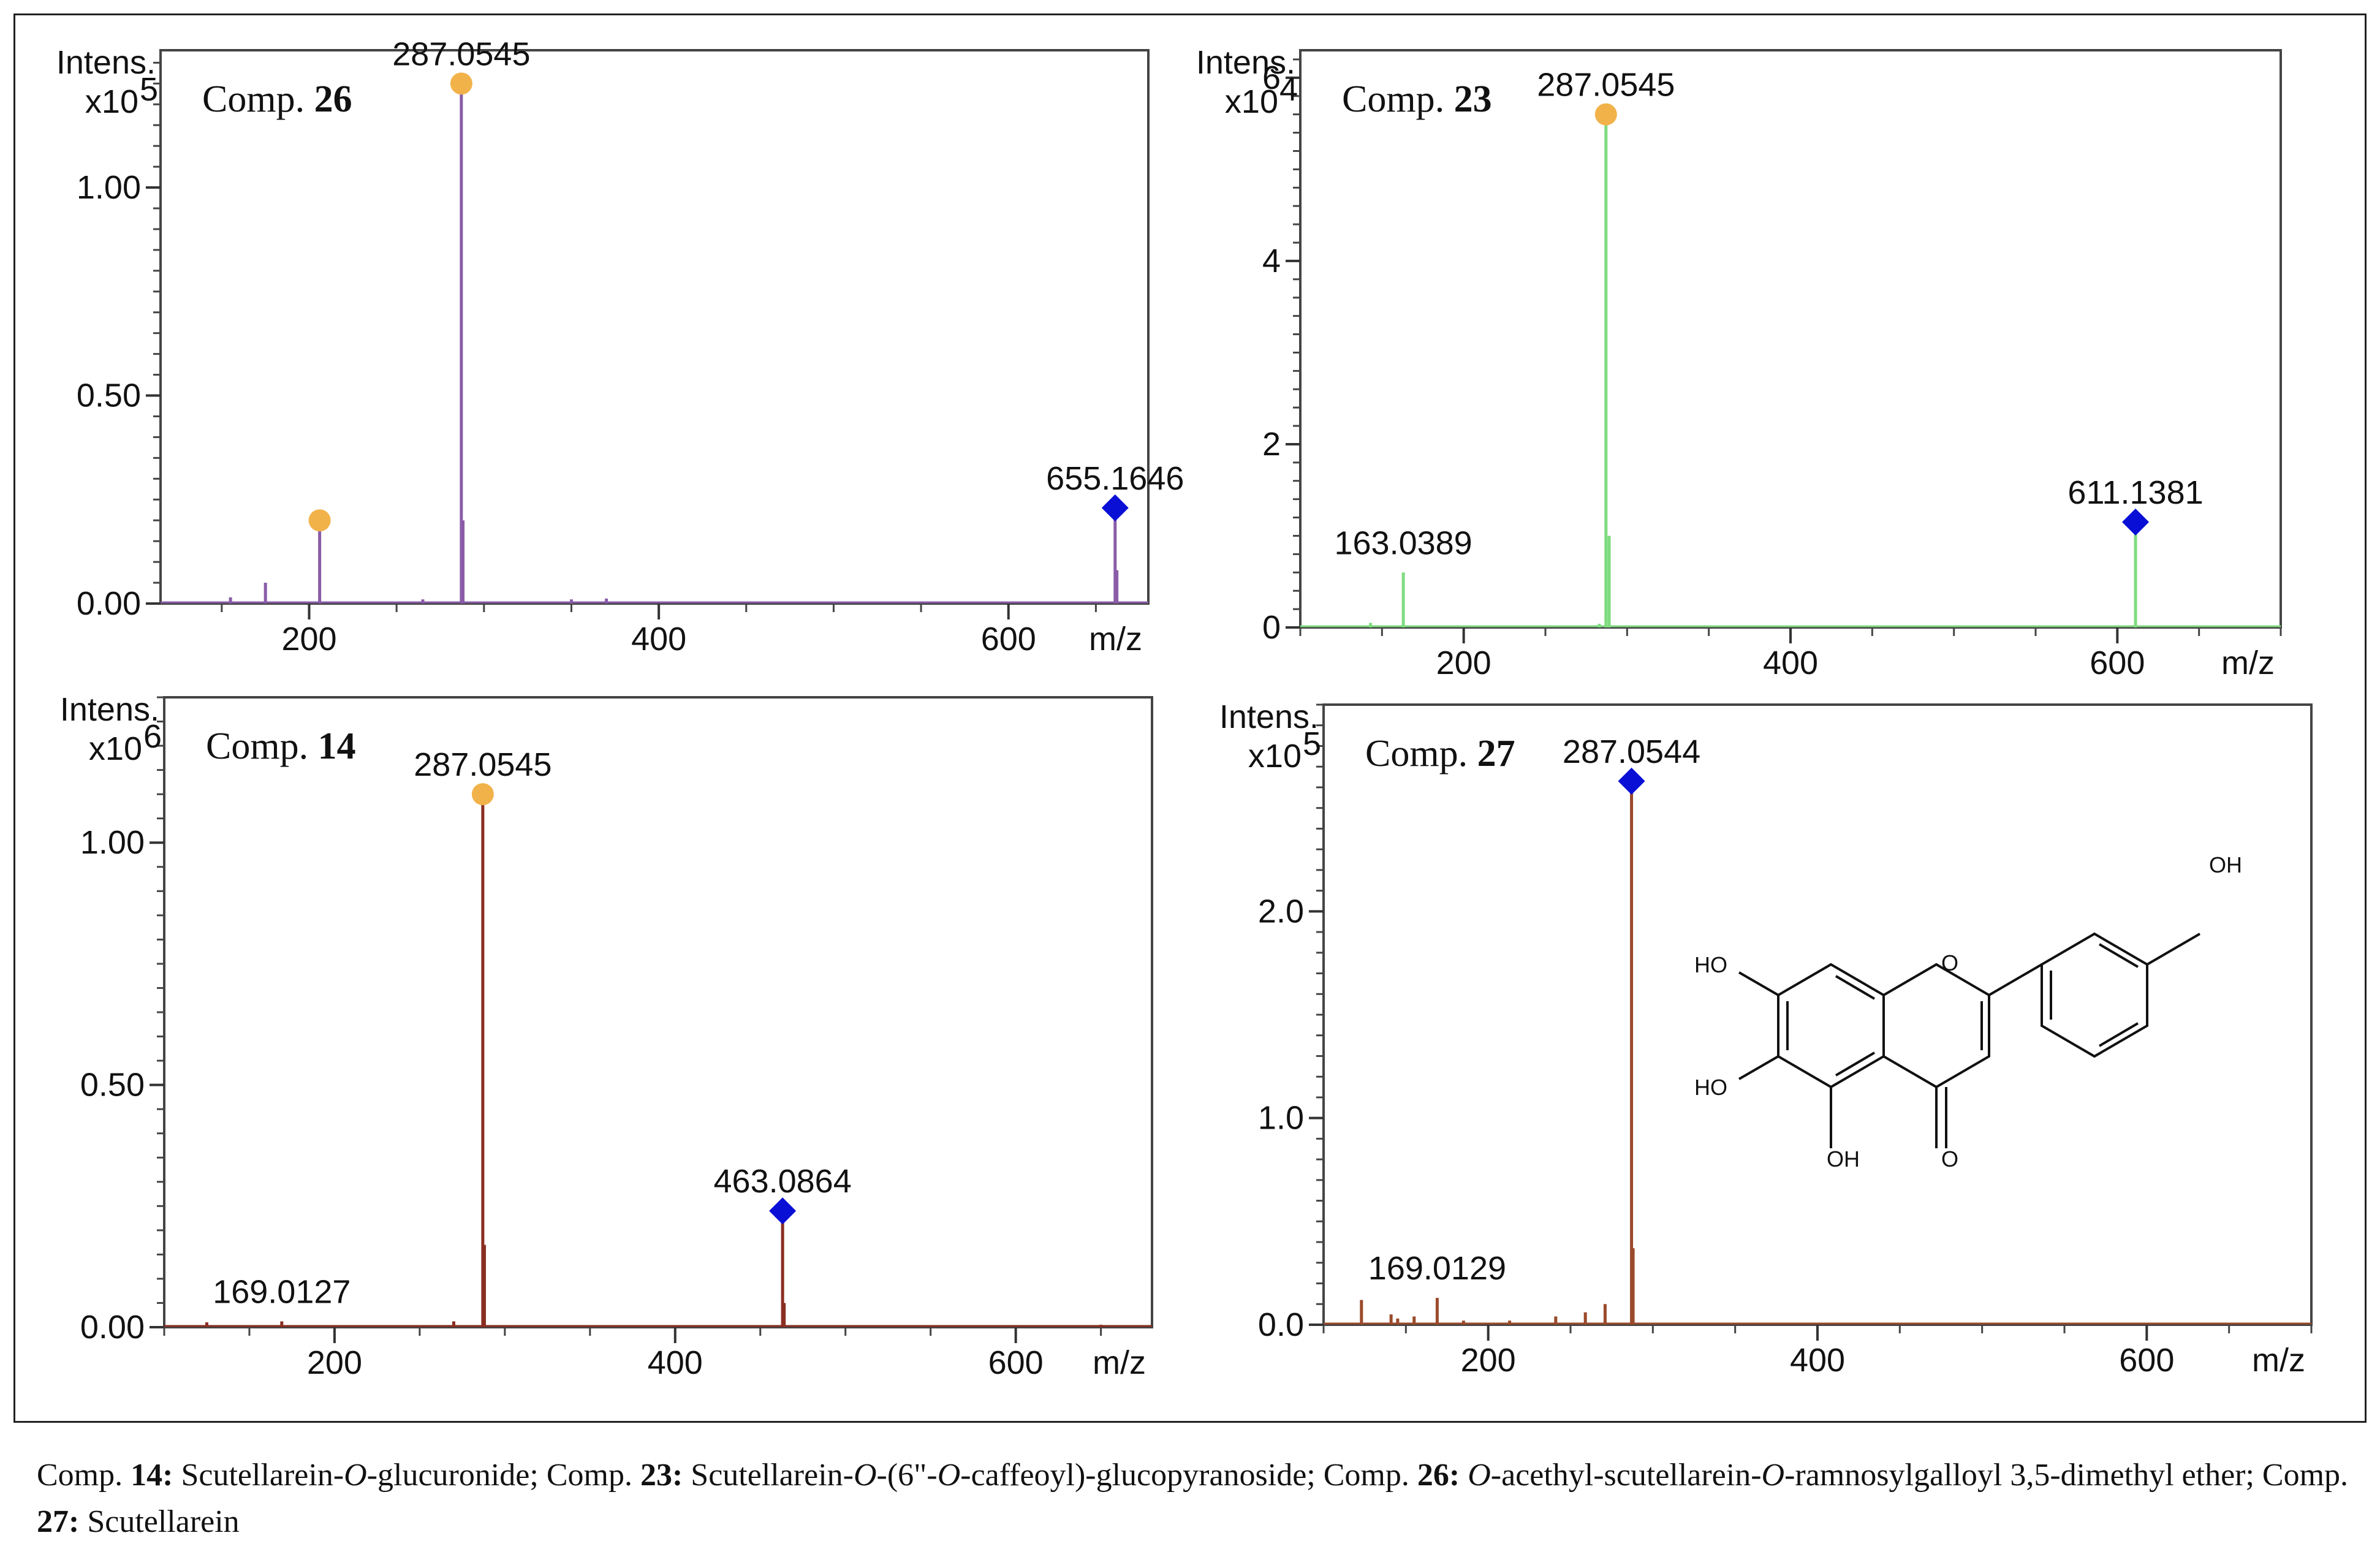  What do you see at coordinates (58, 1521) in the screenshot?
I see `caption-segment: 27:` at bounding box center [58, 1521].